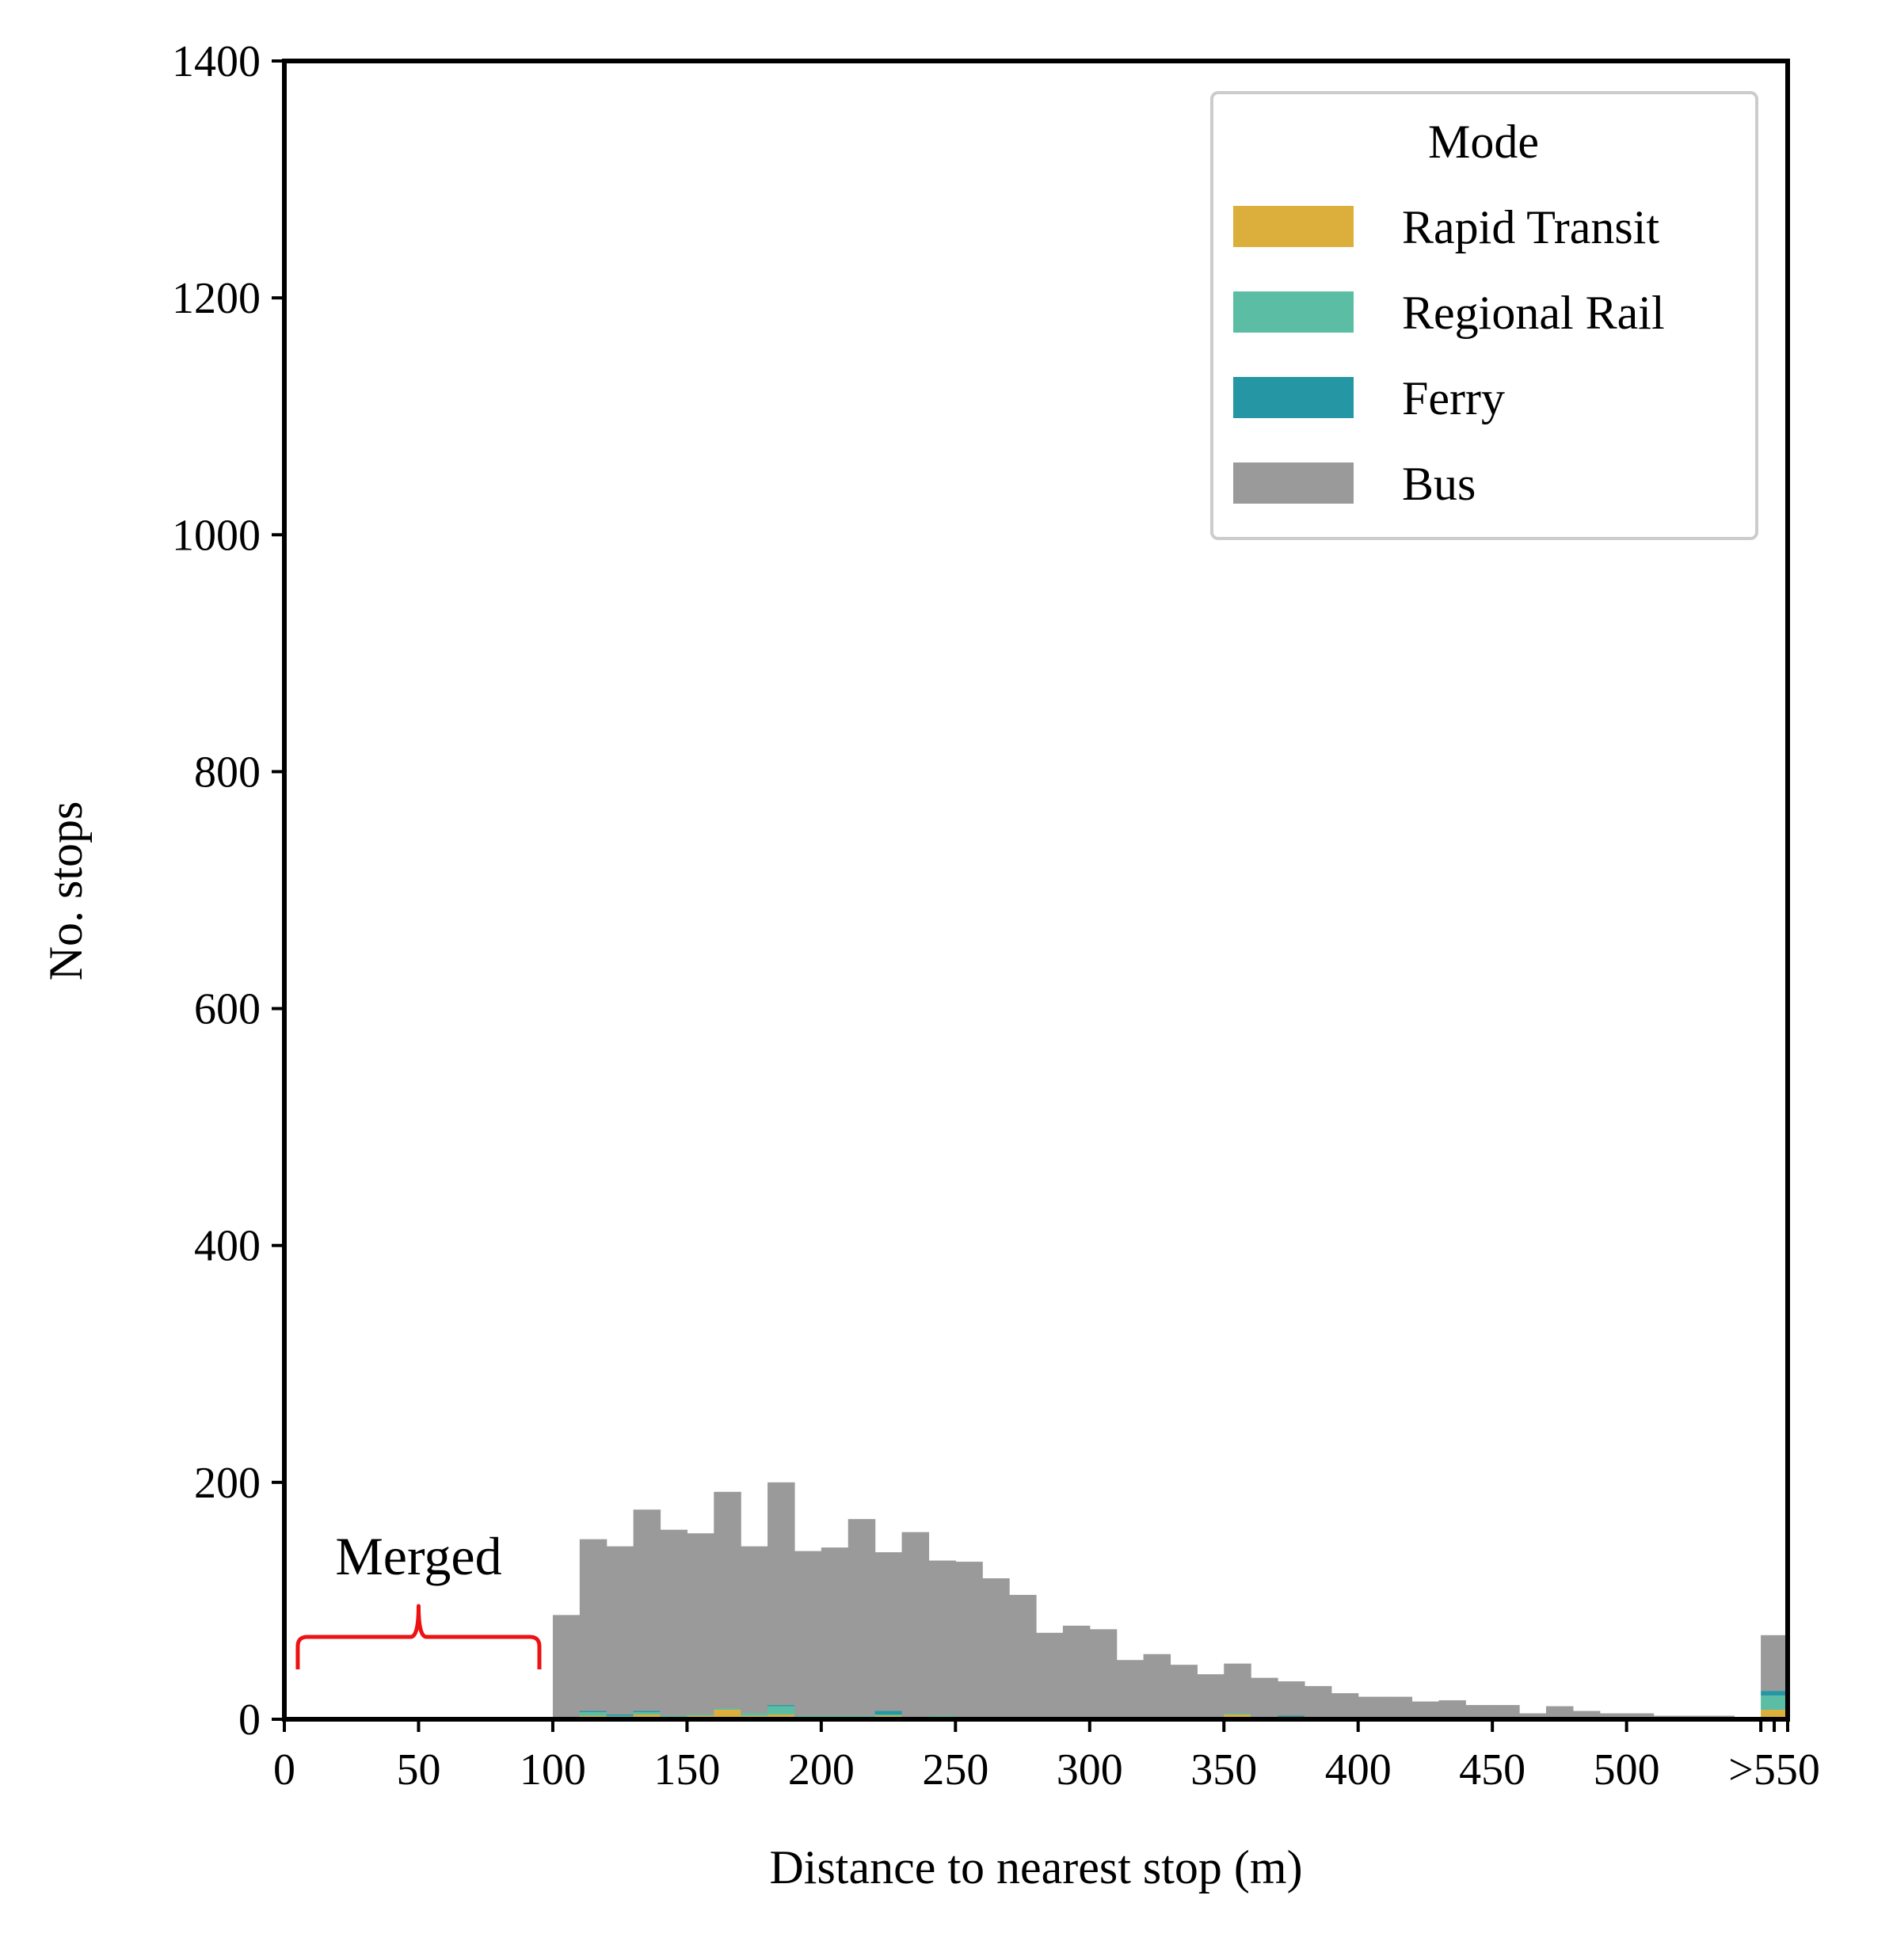 This screenshot has width=1893, height=1960. I want to click on legend: Mode Rapid Transit Regional Rail Ferry Bus, so click(1484, 315).